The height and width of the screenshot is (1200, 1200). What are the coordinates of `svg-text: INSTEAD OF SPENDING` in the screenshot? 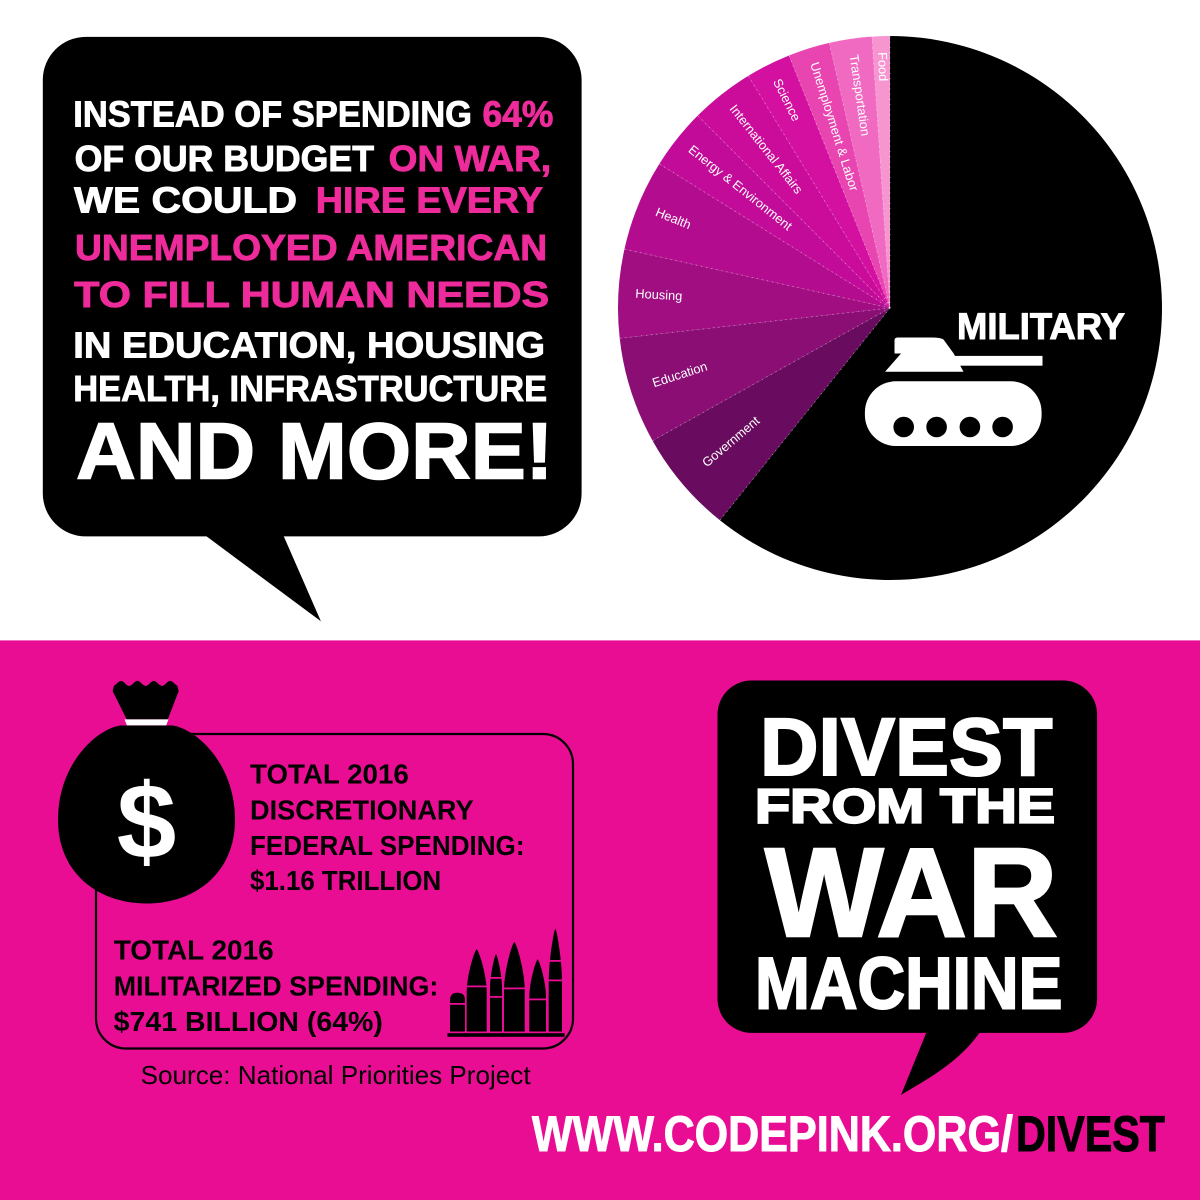 It's located at (272, 114).